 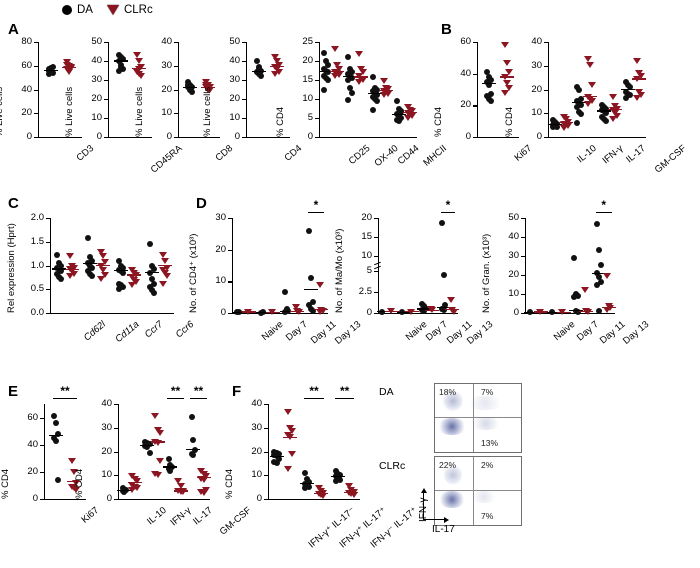 I want to click on xaxis-category-label: Day 7, so click(x=587, y=331).